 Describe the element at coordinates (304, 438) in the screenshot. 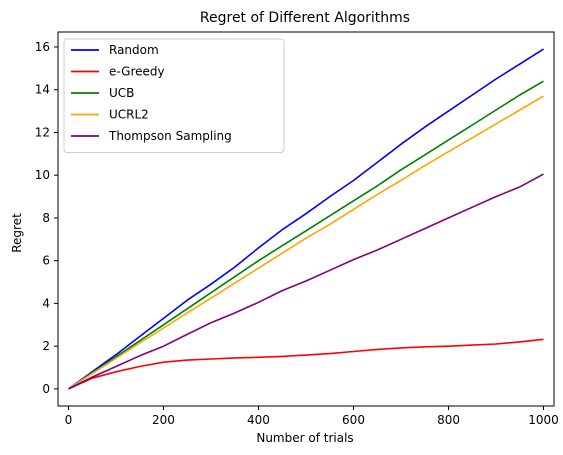

I see `x-axis-title: Number of trials` at that location.